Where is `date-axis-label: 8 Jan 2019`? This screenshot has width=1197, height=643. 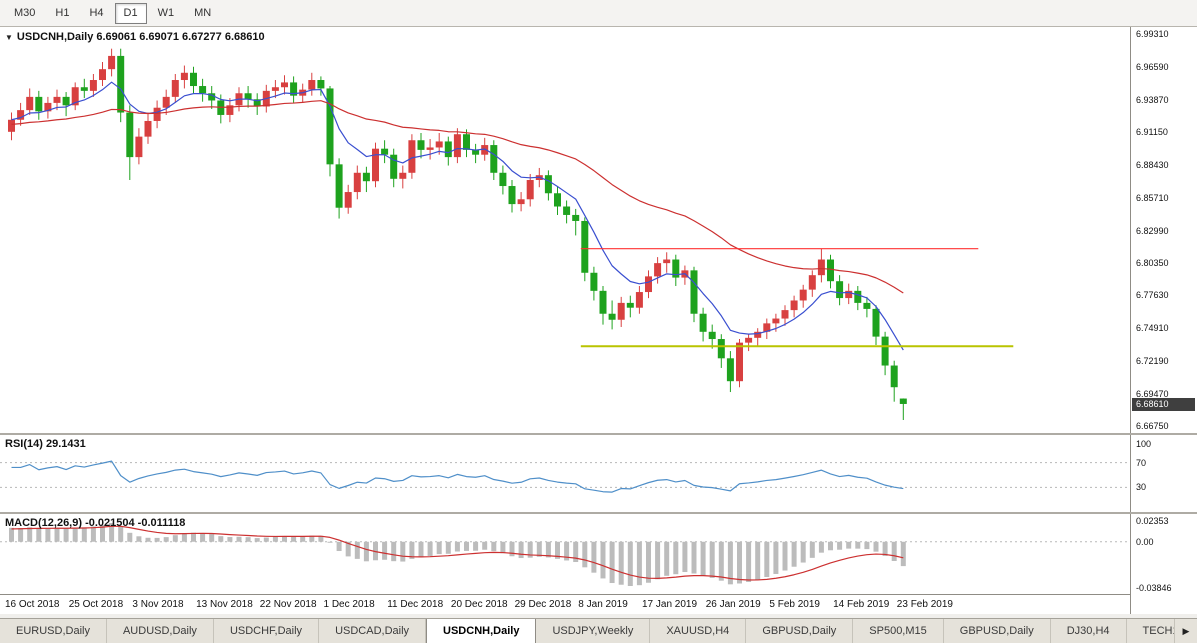
date-axis-label: 8 Jan 2019 is located at coordinates (603, 604).